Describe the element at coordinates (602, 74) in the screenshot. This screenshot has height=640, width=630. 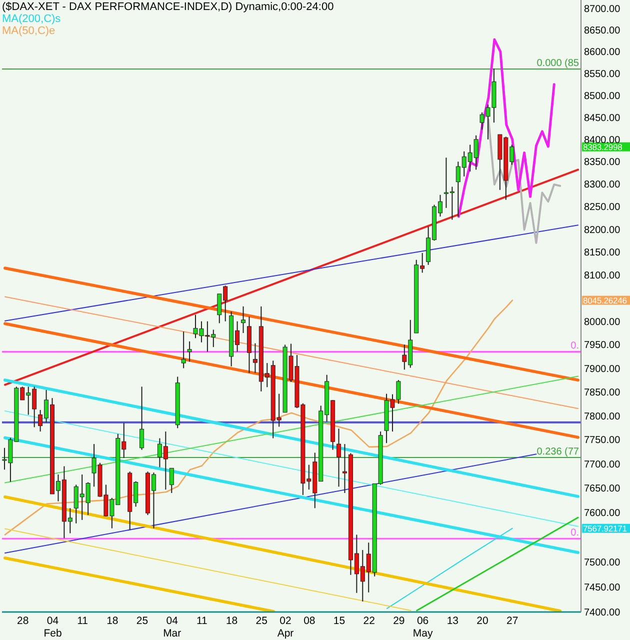
I see `y-tick-label: 8550.00` at that location.